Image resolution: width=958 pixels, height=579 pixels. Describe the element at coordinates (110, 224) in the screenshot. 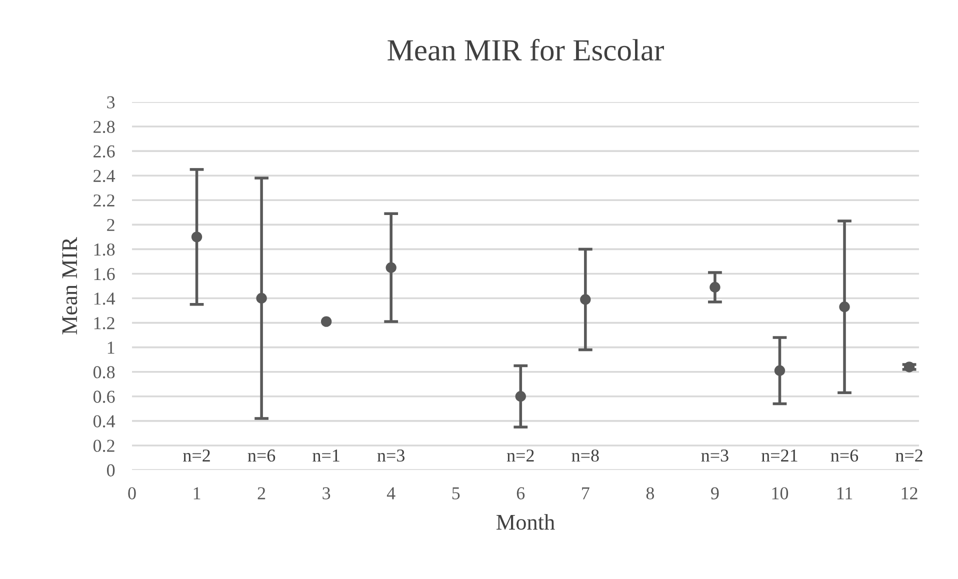

I see `y-tick-label: 2` at that location.